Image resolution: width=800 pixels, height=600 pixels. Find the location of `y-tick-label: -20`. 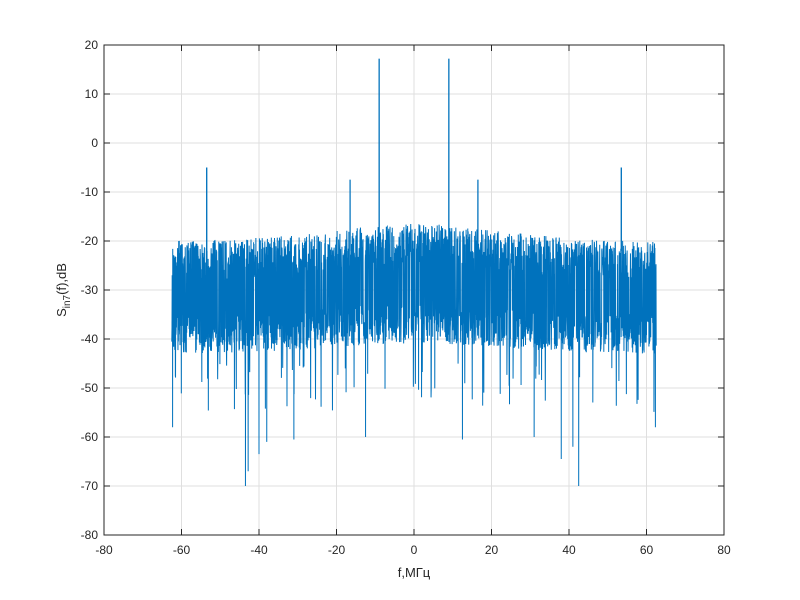

y-tick-label: -20 is located at coordinates (90, 241).